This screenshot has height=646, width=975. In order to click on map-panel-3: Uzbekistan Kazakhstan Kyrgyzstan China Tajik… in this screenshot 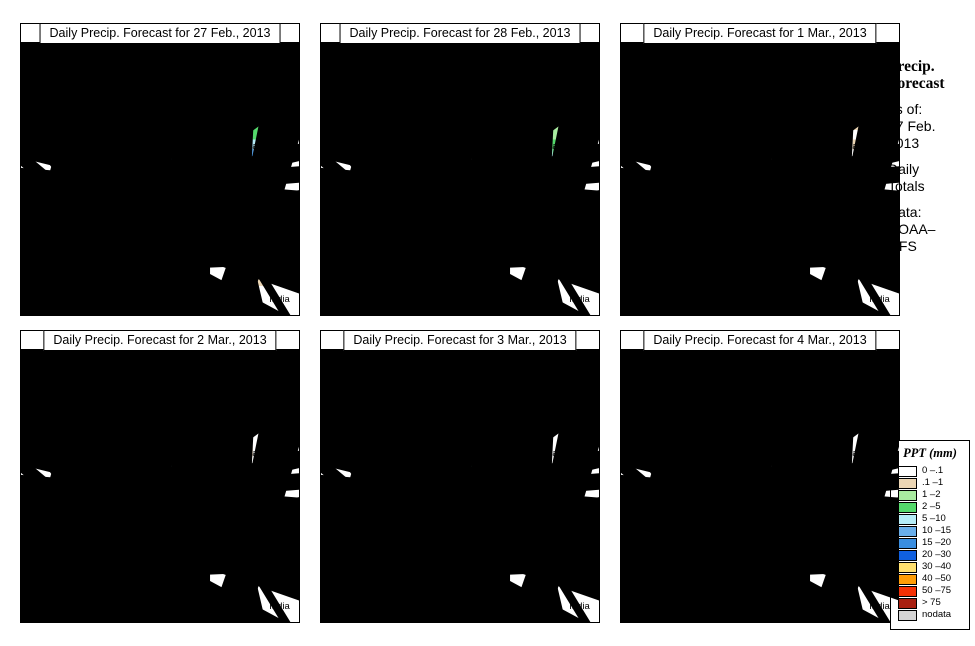, I will do `click(760, 169)`.